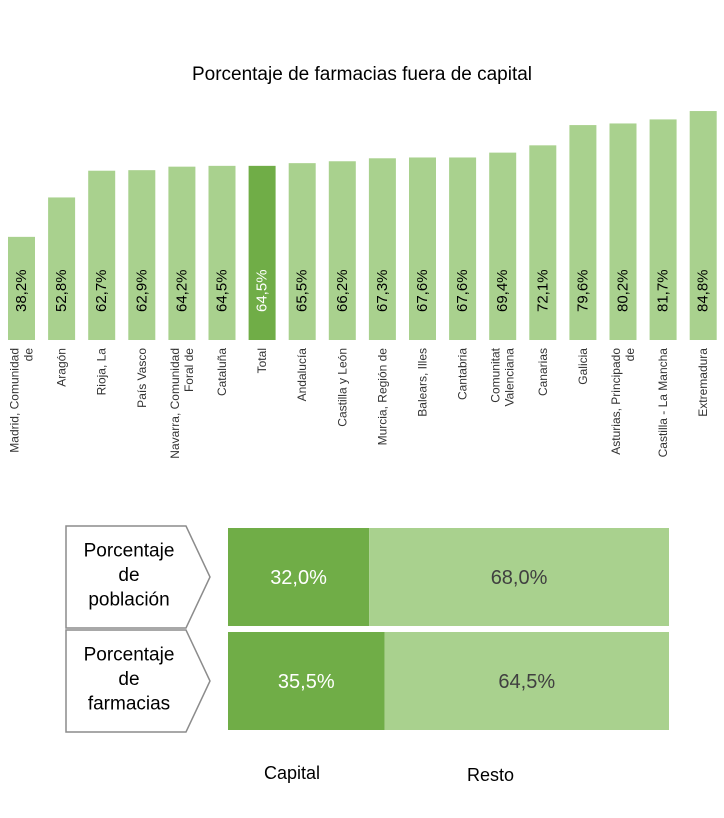 The width and height of the screenshot is (724, 818). I want to click on category-label-line: Aragón, so click(62, 367).